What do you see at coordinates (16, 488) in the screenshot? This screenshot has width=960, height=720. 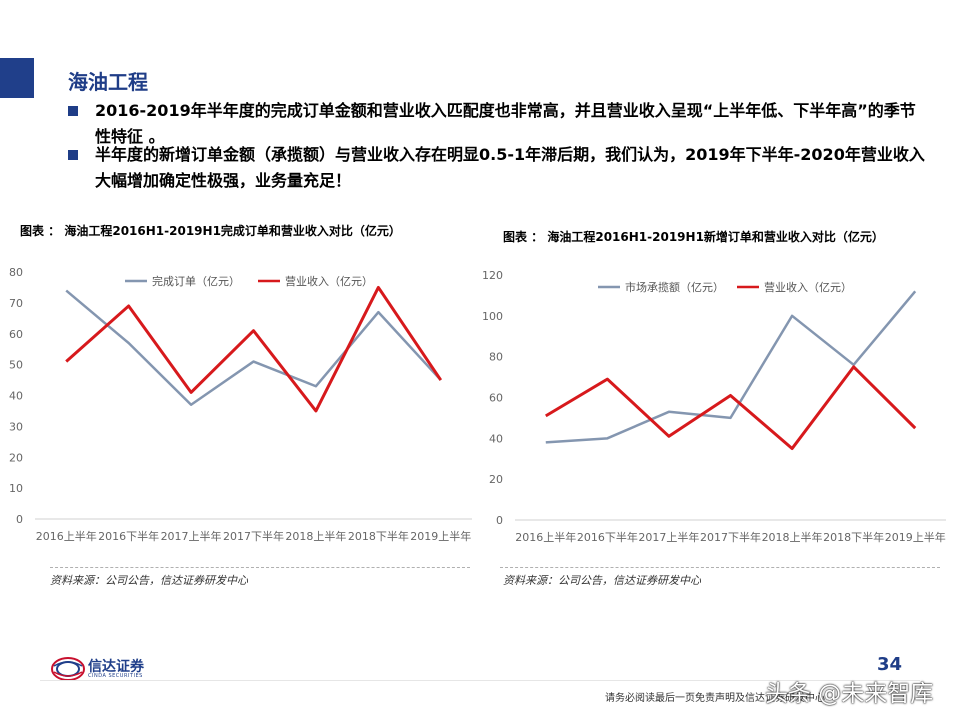 I see `y-tick-label: 10` at bounding box center [16, 488].